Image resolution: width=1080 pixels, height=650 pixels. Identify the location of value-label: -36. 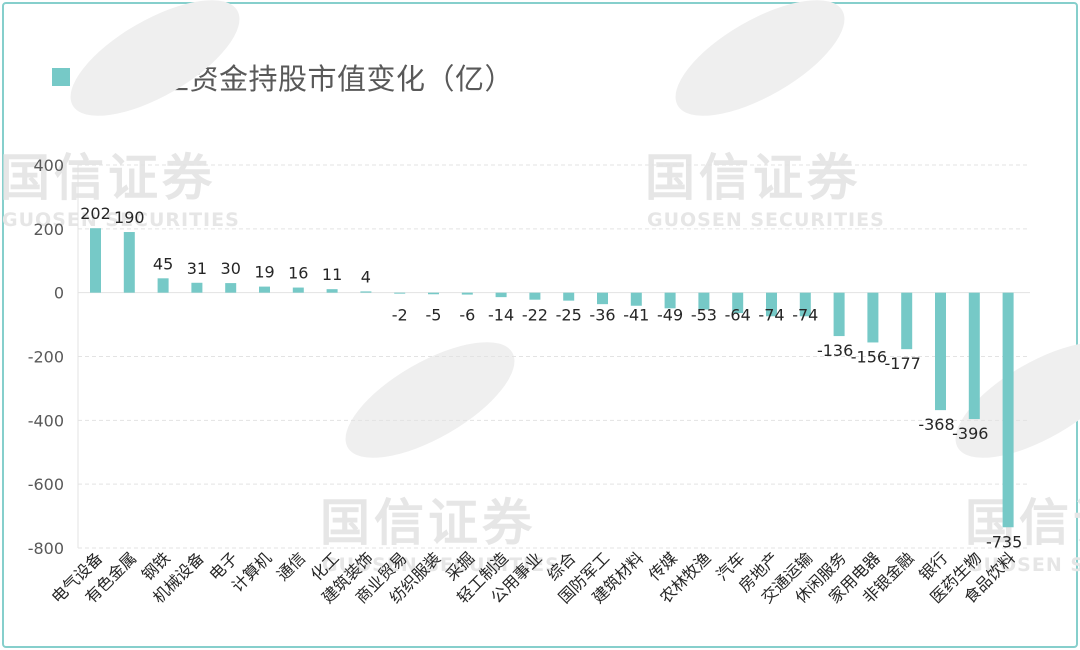
(602, 315).